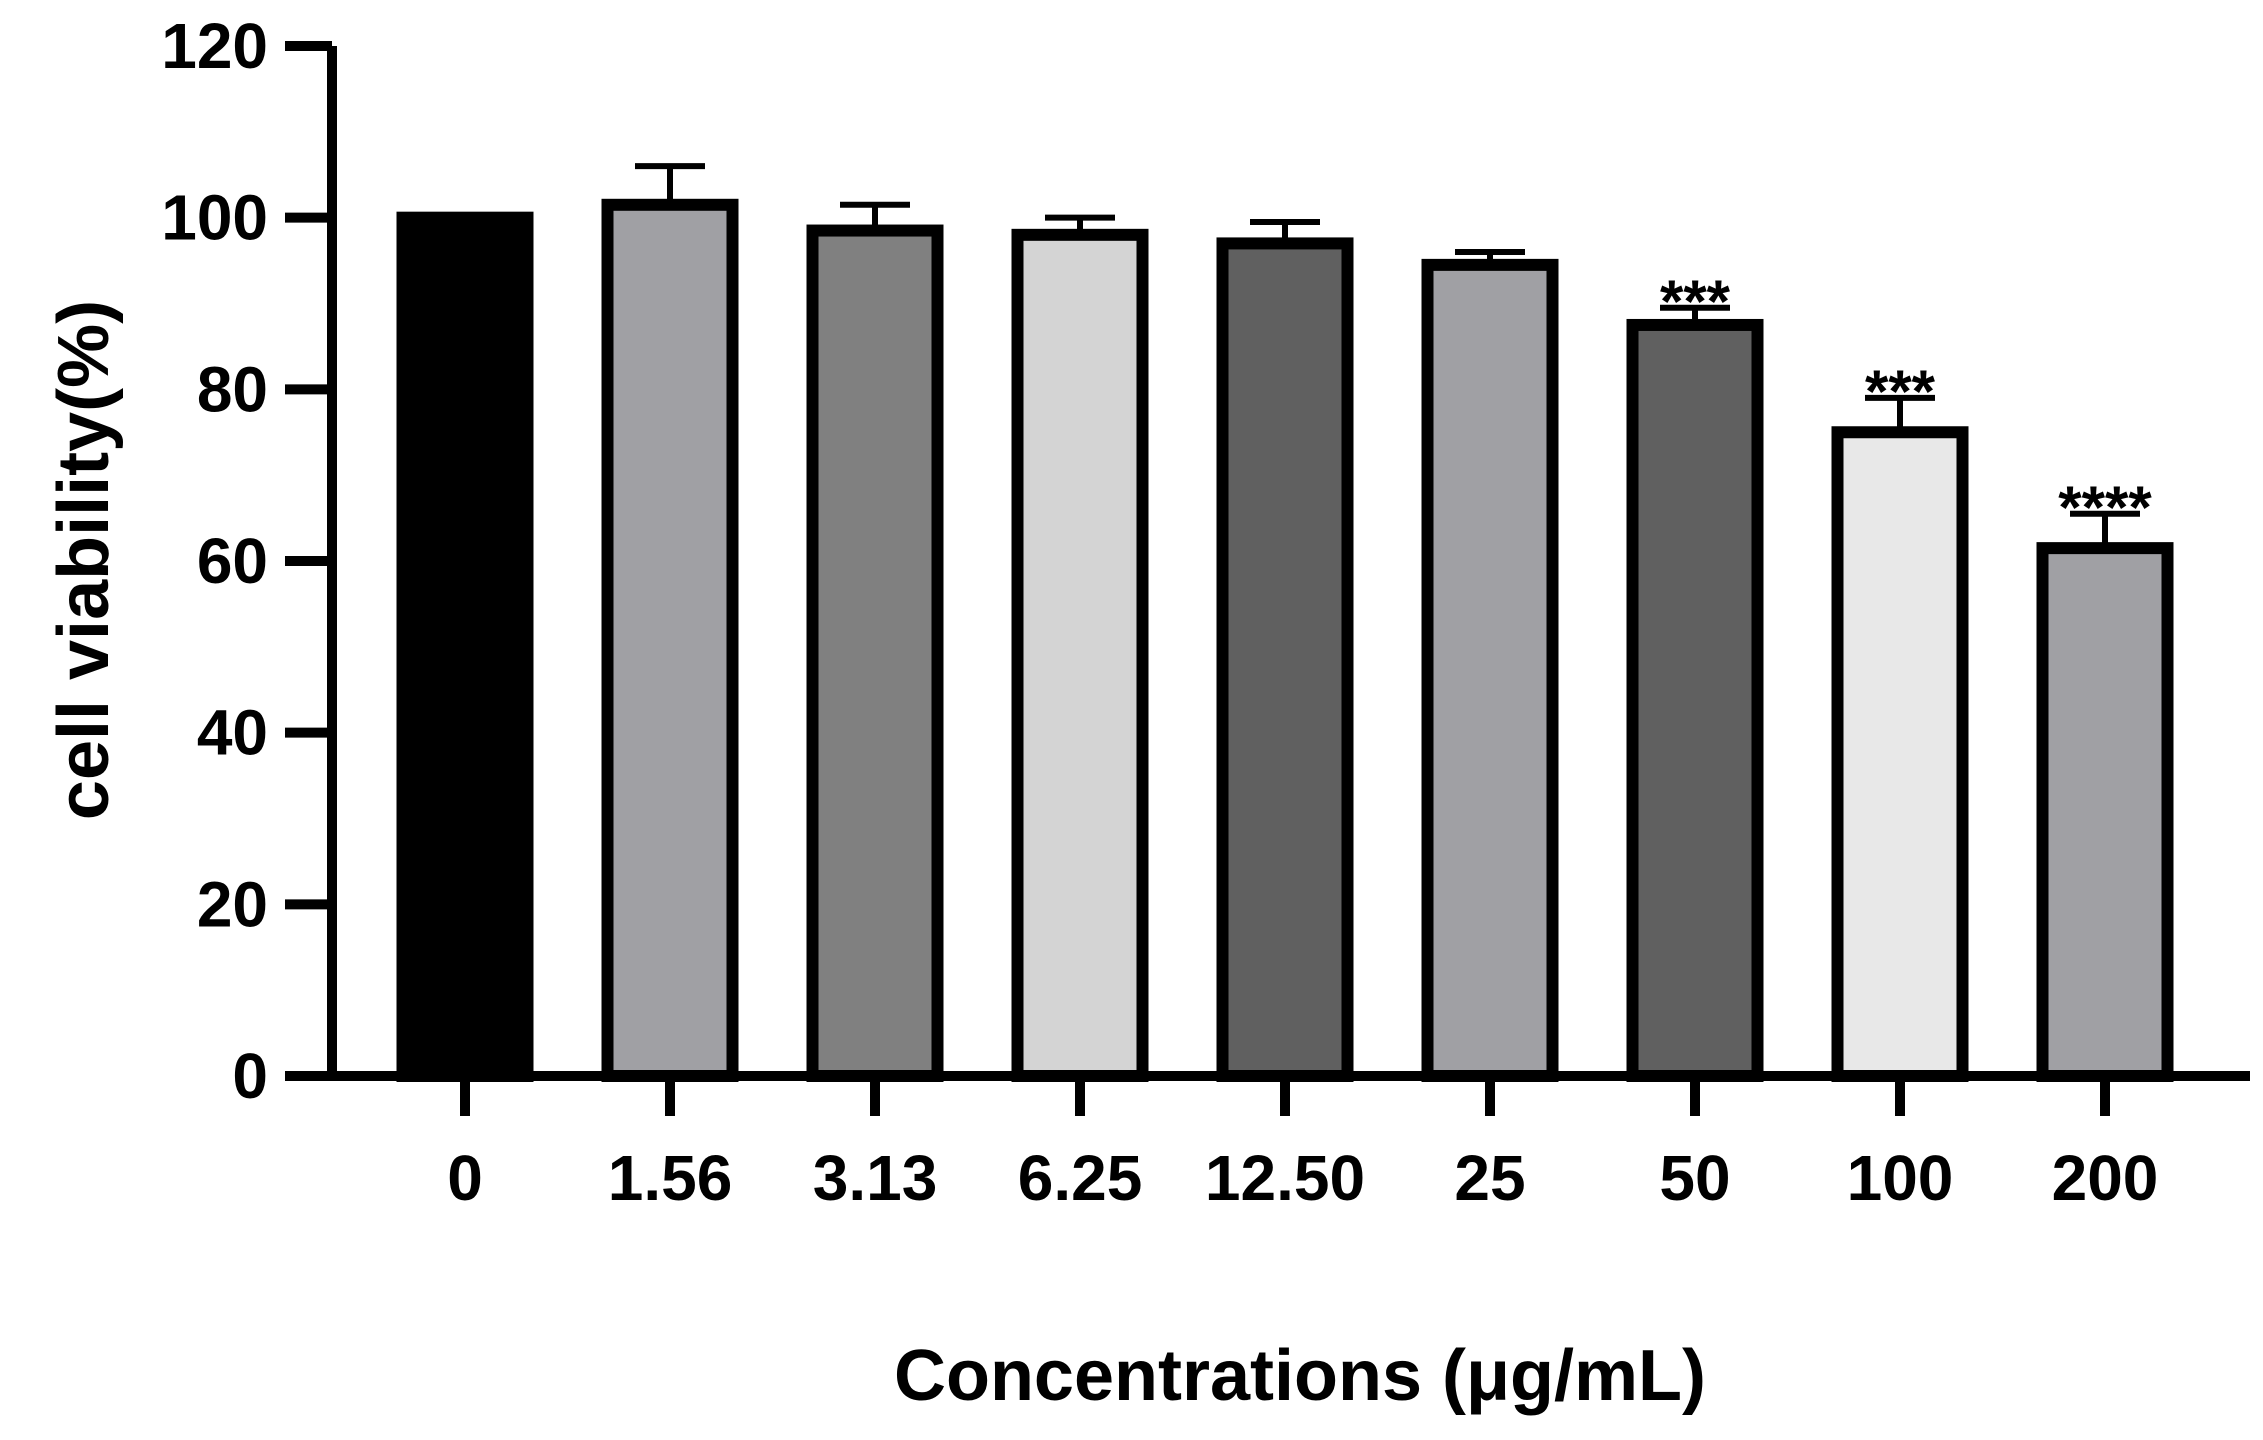 This screenshot has height=1440, width=2263. Describe the element at coordinates (1285, 1178) in the screenshot. I see `x-tick-label: 12.50` at that location.